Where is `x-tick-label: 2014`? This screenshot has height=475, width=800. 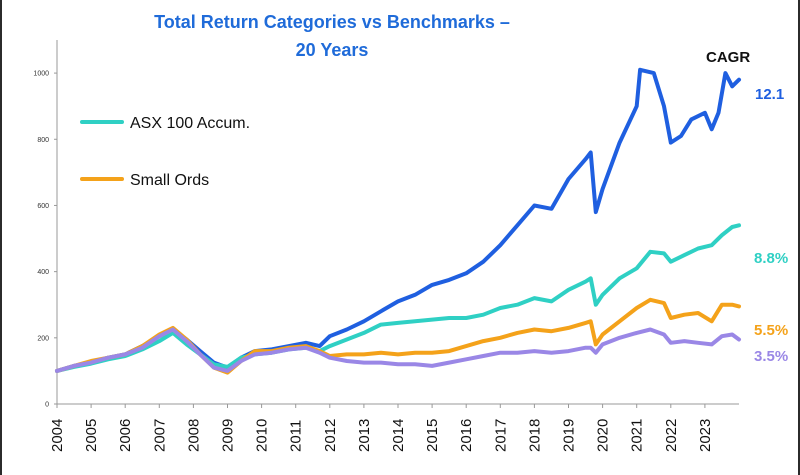
x-tick-label: 2014 is located at coordinates (398, 435).